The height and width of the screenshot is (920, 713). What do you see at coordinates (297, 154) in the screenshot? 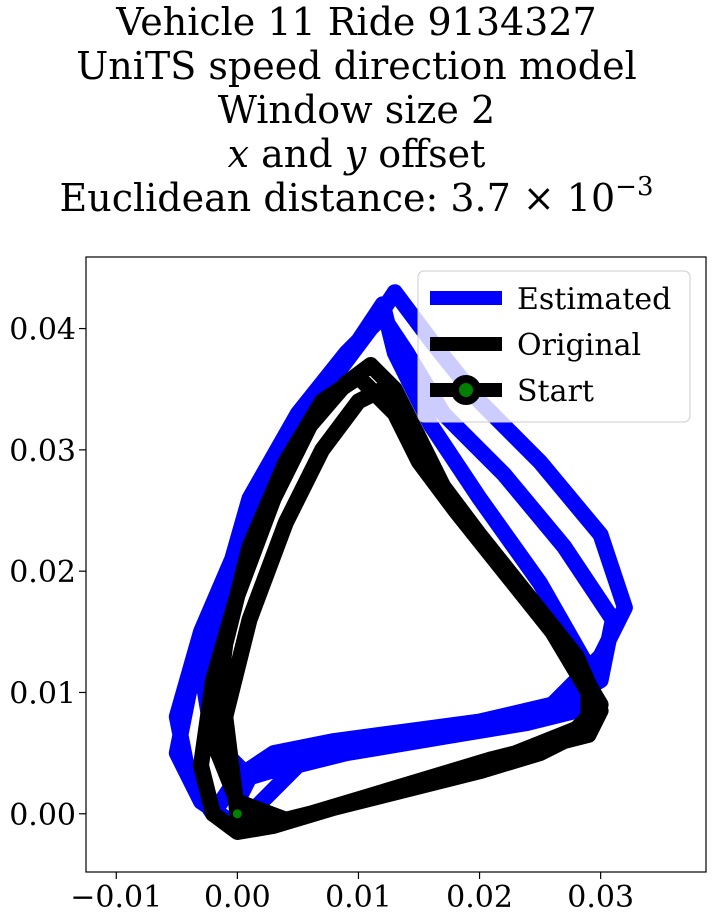
I see `title-and-word: and` at bounding box center [297, 154].